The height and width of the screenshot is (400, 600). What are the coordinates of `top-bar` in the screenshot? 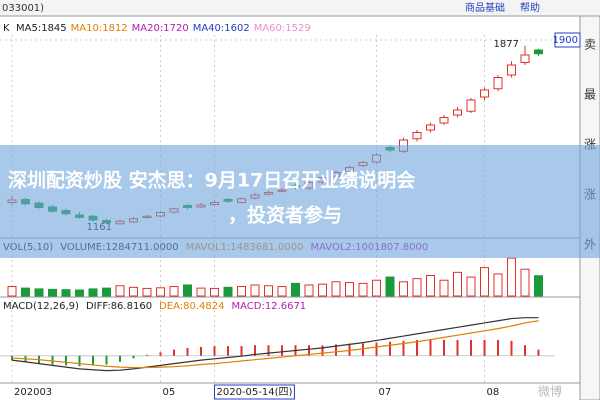 It's located at (300, 8).